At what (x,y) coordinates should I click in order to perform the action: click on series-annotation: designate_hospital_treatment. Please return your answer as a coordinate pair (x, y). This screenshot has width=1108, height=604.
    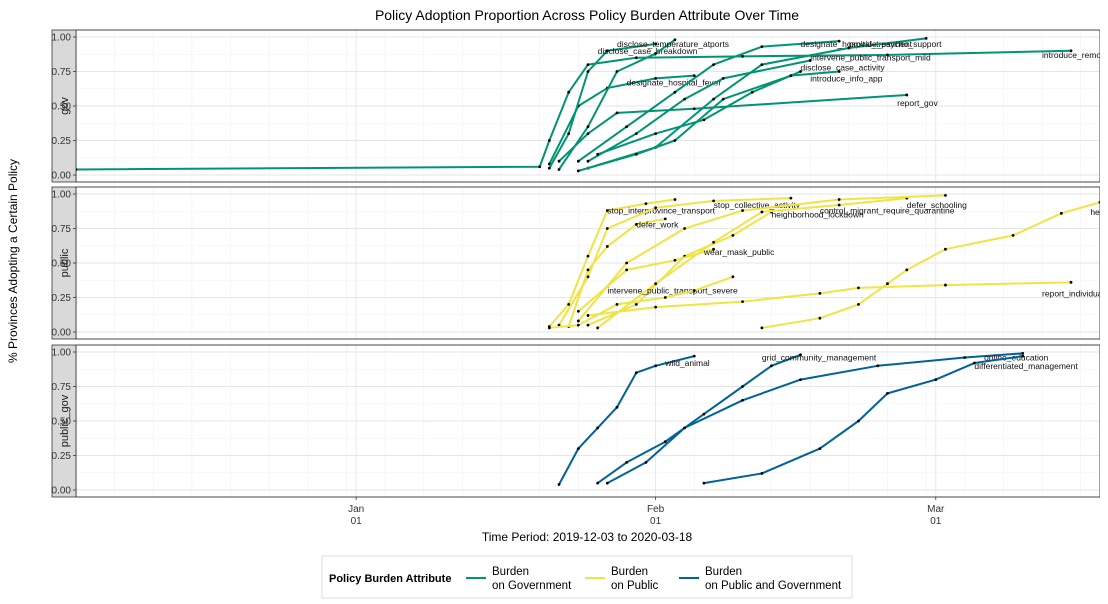
    Looking at the image, I should click on (857, 44).